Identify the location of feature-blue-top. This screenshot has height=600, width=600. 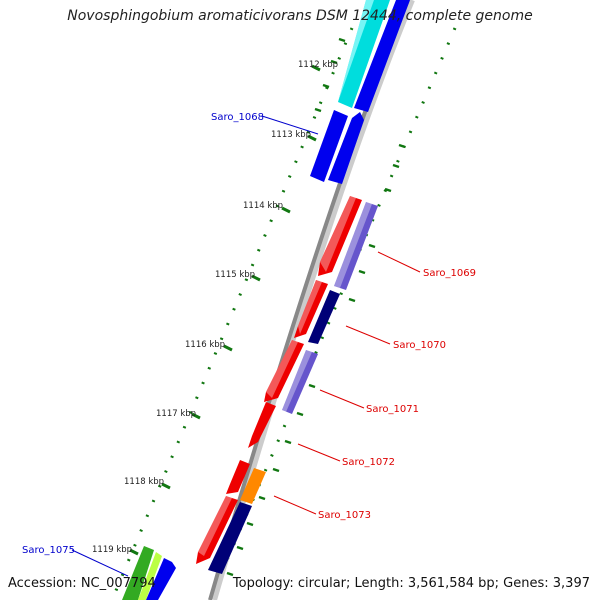
(382, 56).